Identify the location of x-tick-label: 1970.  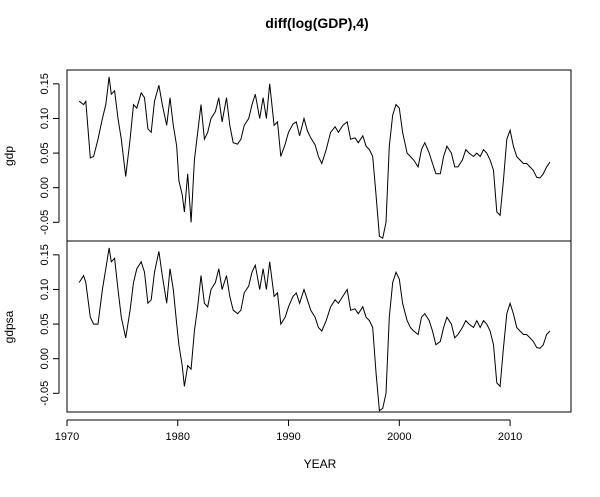
(67, 437).